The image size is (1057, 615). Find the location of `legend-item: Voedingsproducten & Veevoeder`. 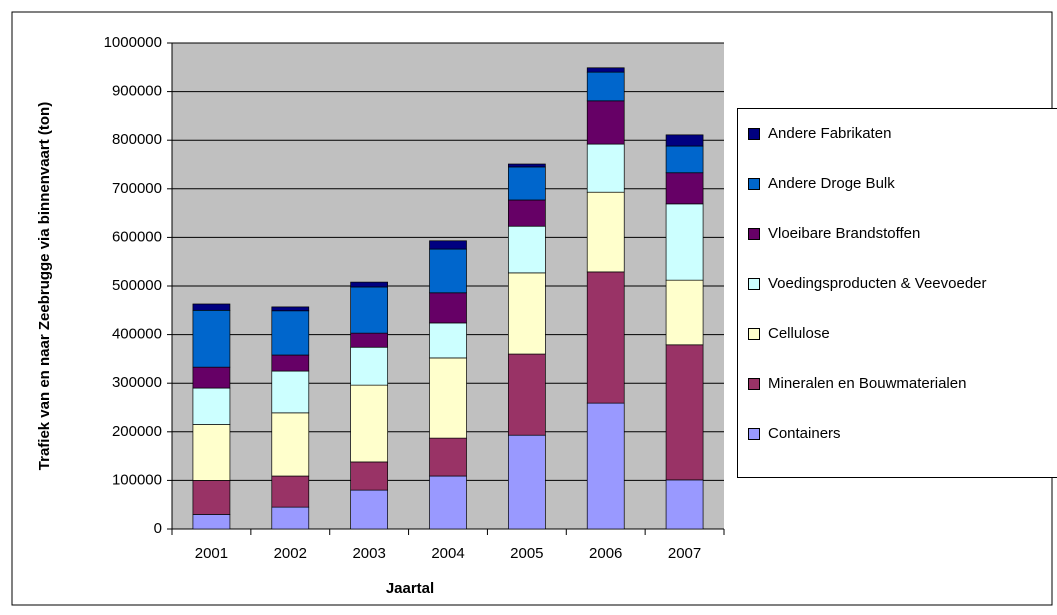

legend-item: Voedingsproducten & Veevoeder is located at coordinates (898, 283).